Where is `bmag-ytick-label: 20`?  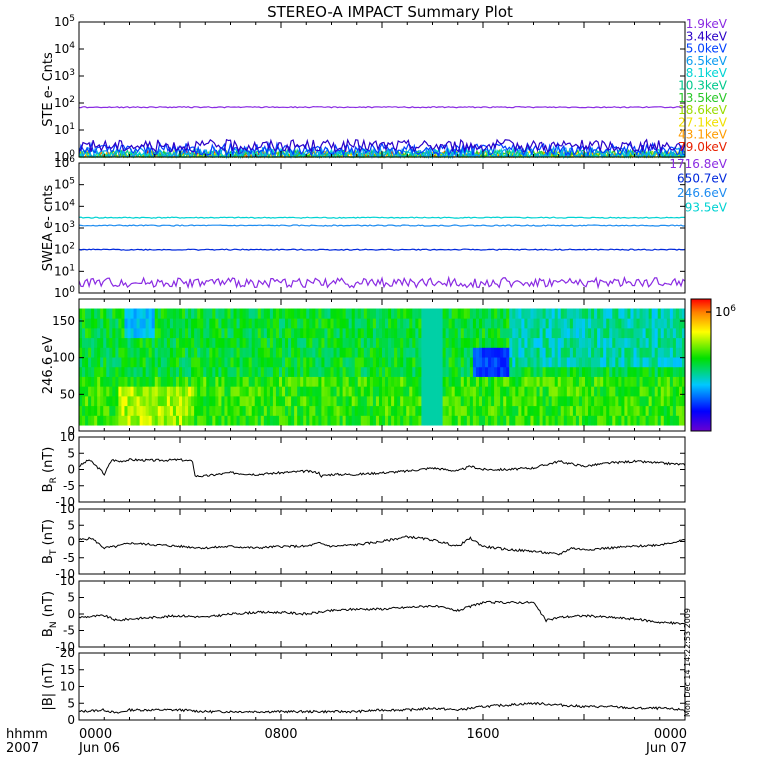
bmag-ytick-label: 20 is located at coordinates (67, 653).